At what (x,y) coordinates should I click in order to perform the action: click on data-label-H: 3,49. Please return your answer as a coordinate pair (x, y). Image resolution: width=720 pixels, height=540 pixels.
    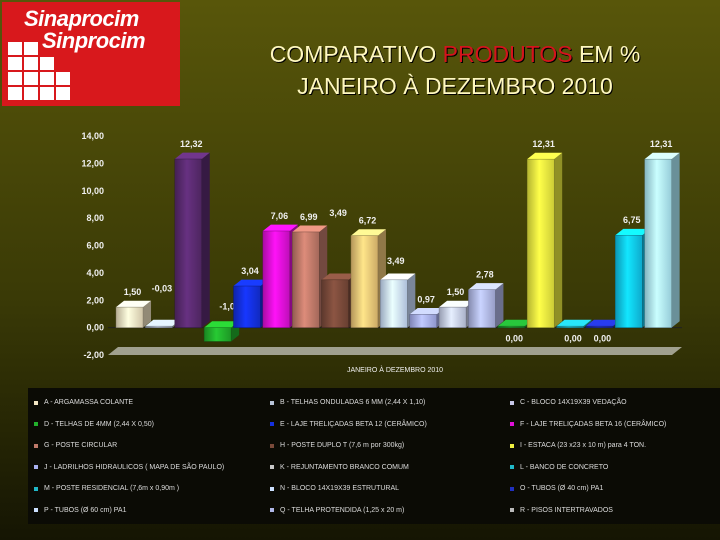
    Looking at the image, I should click on (338, 213).